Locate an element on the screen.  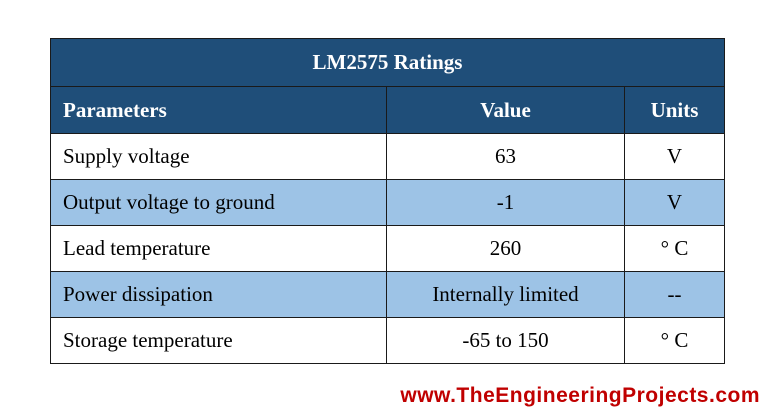
table-row: Power dissipation Internally limited -- is located at coordinates (387, 294).